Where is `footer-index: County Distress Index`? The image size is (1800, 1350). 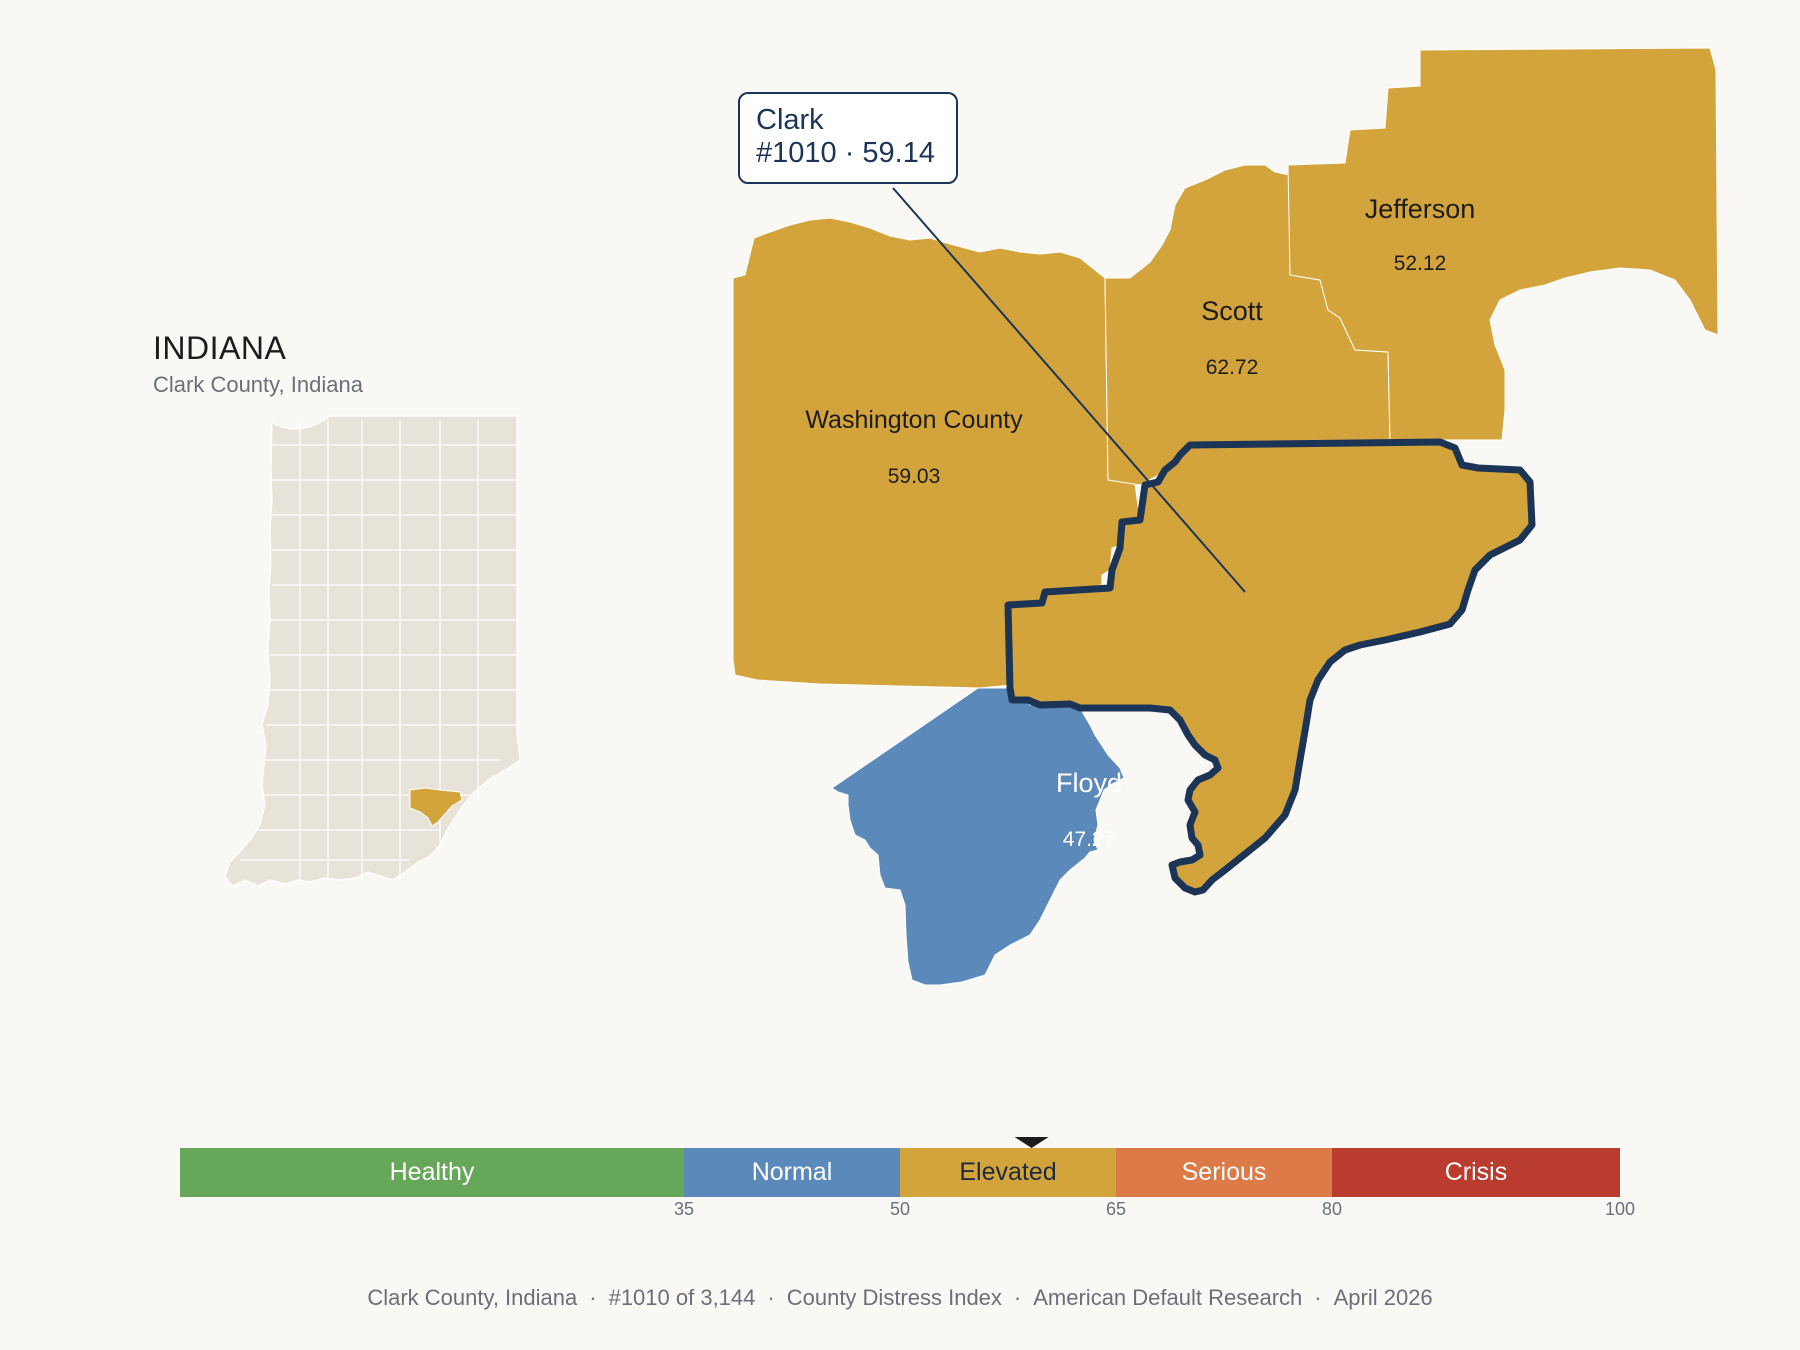
footer-index: County Distress Index is located at coordinates (894, 1297).